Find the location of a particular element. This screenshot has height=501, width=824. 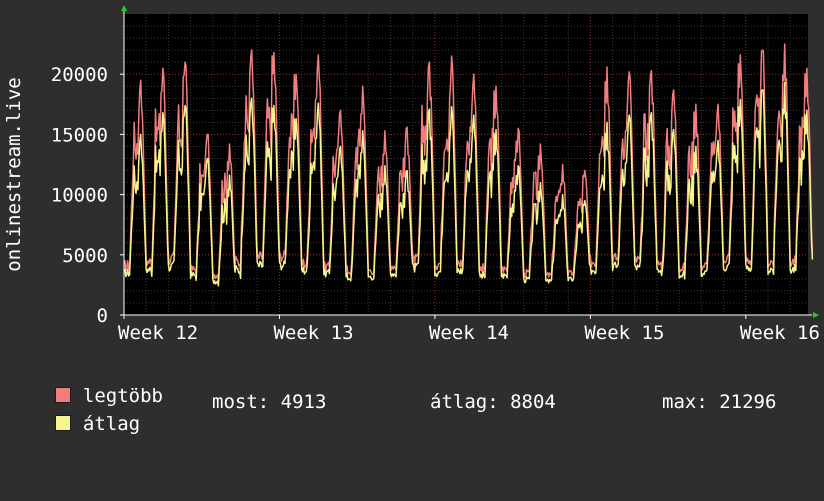

stat-max: max: 21296 is located at coordinates (719, 402).